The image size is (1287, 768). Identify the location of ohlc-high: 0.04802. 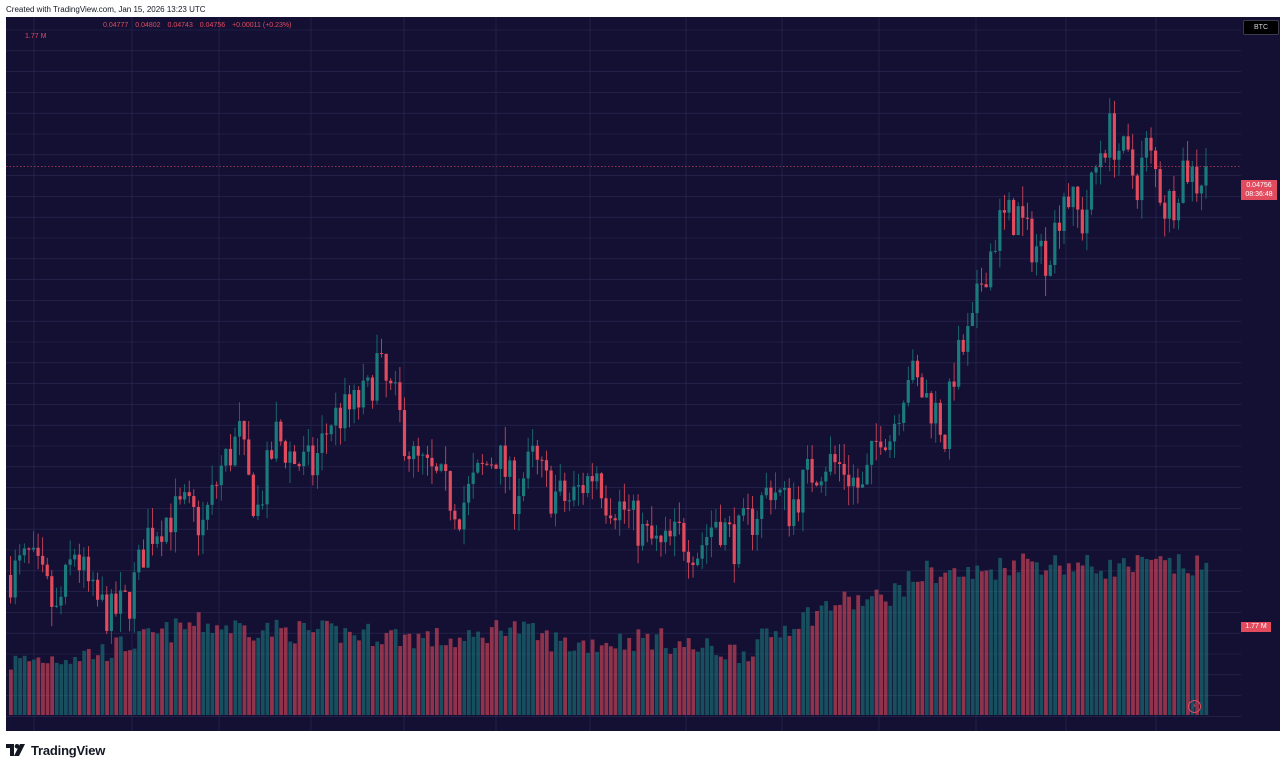
(148, 25).